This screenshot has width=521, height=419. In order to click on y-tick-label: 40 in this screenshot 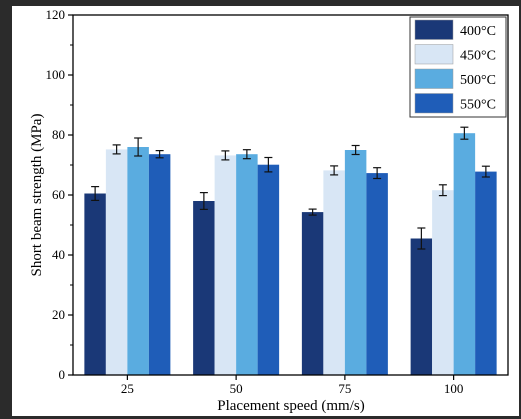, I will do `click(58, 254)`.